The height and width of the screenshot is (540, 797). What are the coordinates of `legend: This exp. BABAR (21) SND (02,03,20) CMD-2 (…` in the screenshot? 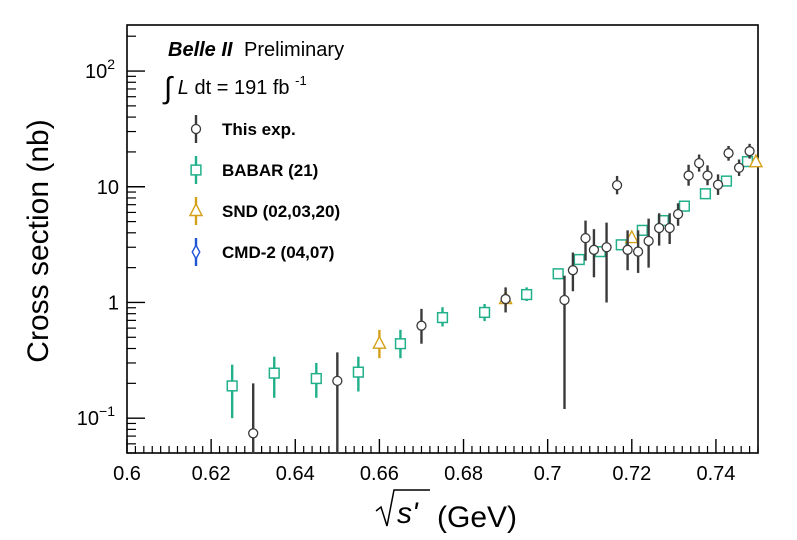 It's located at (264, 190).